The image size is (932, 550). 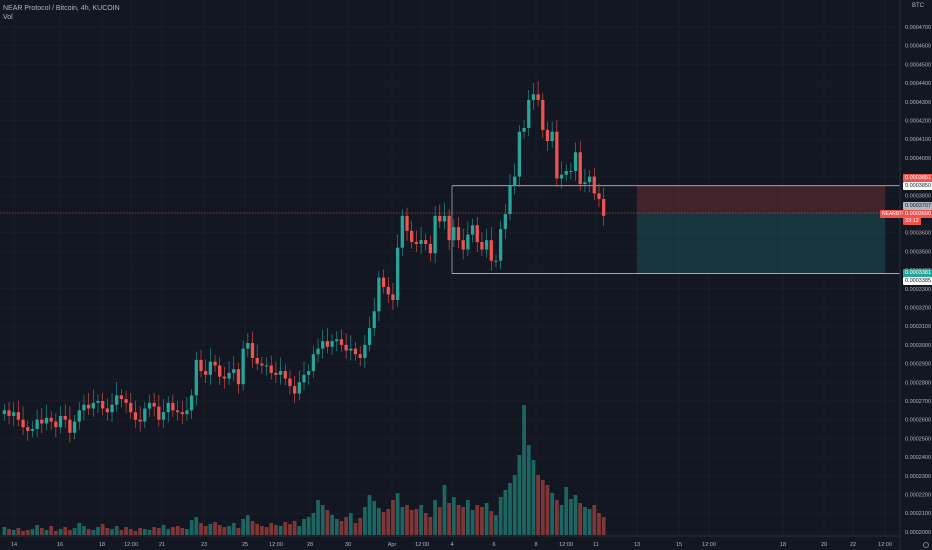 What do you see at coordinates (918, 159) in the screenshot?
I see `price-tick-label: 0.0004000` at bounding box center [918, 159].